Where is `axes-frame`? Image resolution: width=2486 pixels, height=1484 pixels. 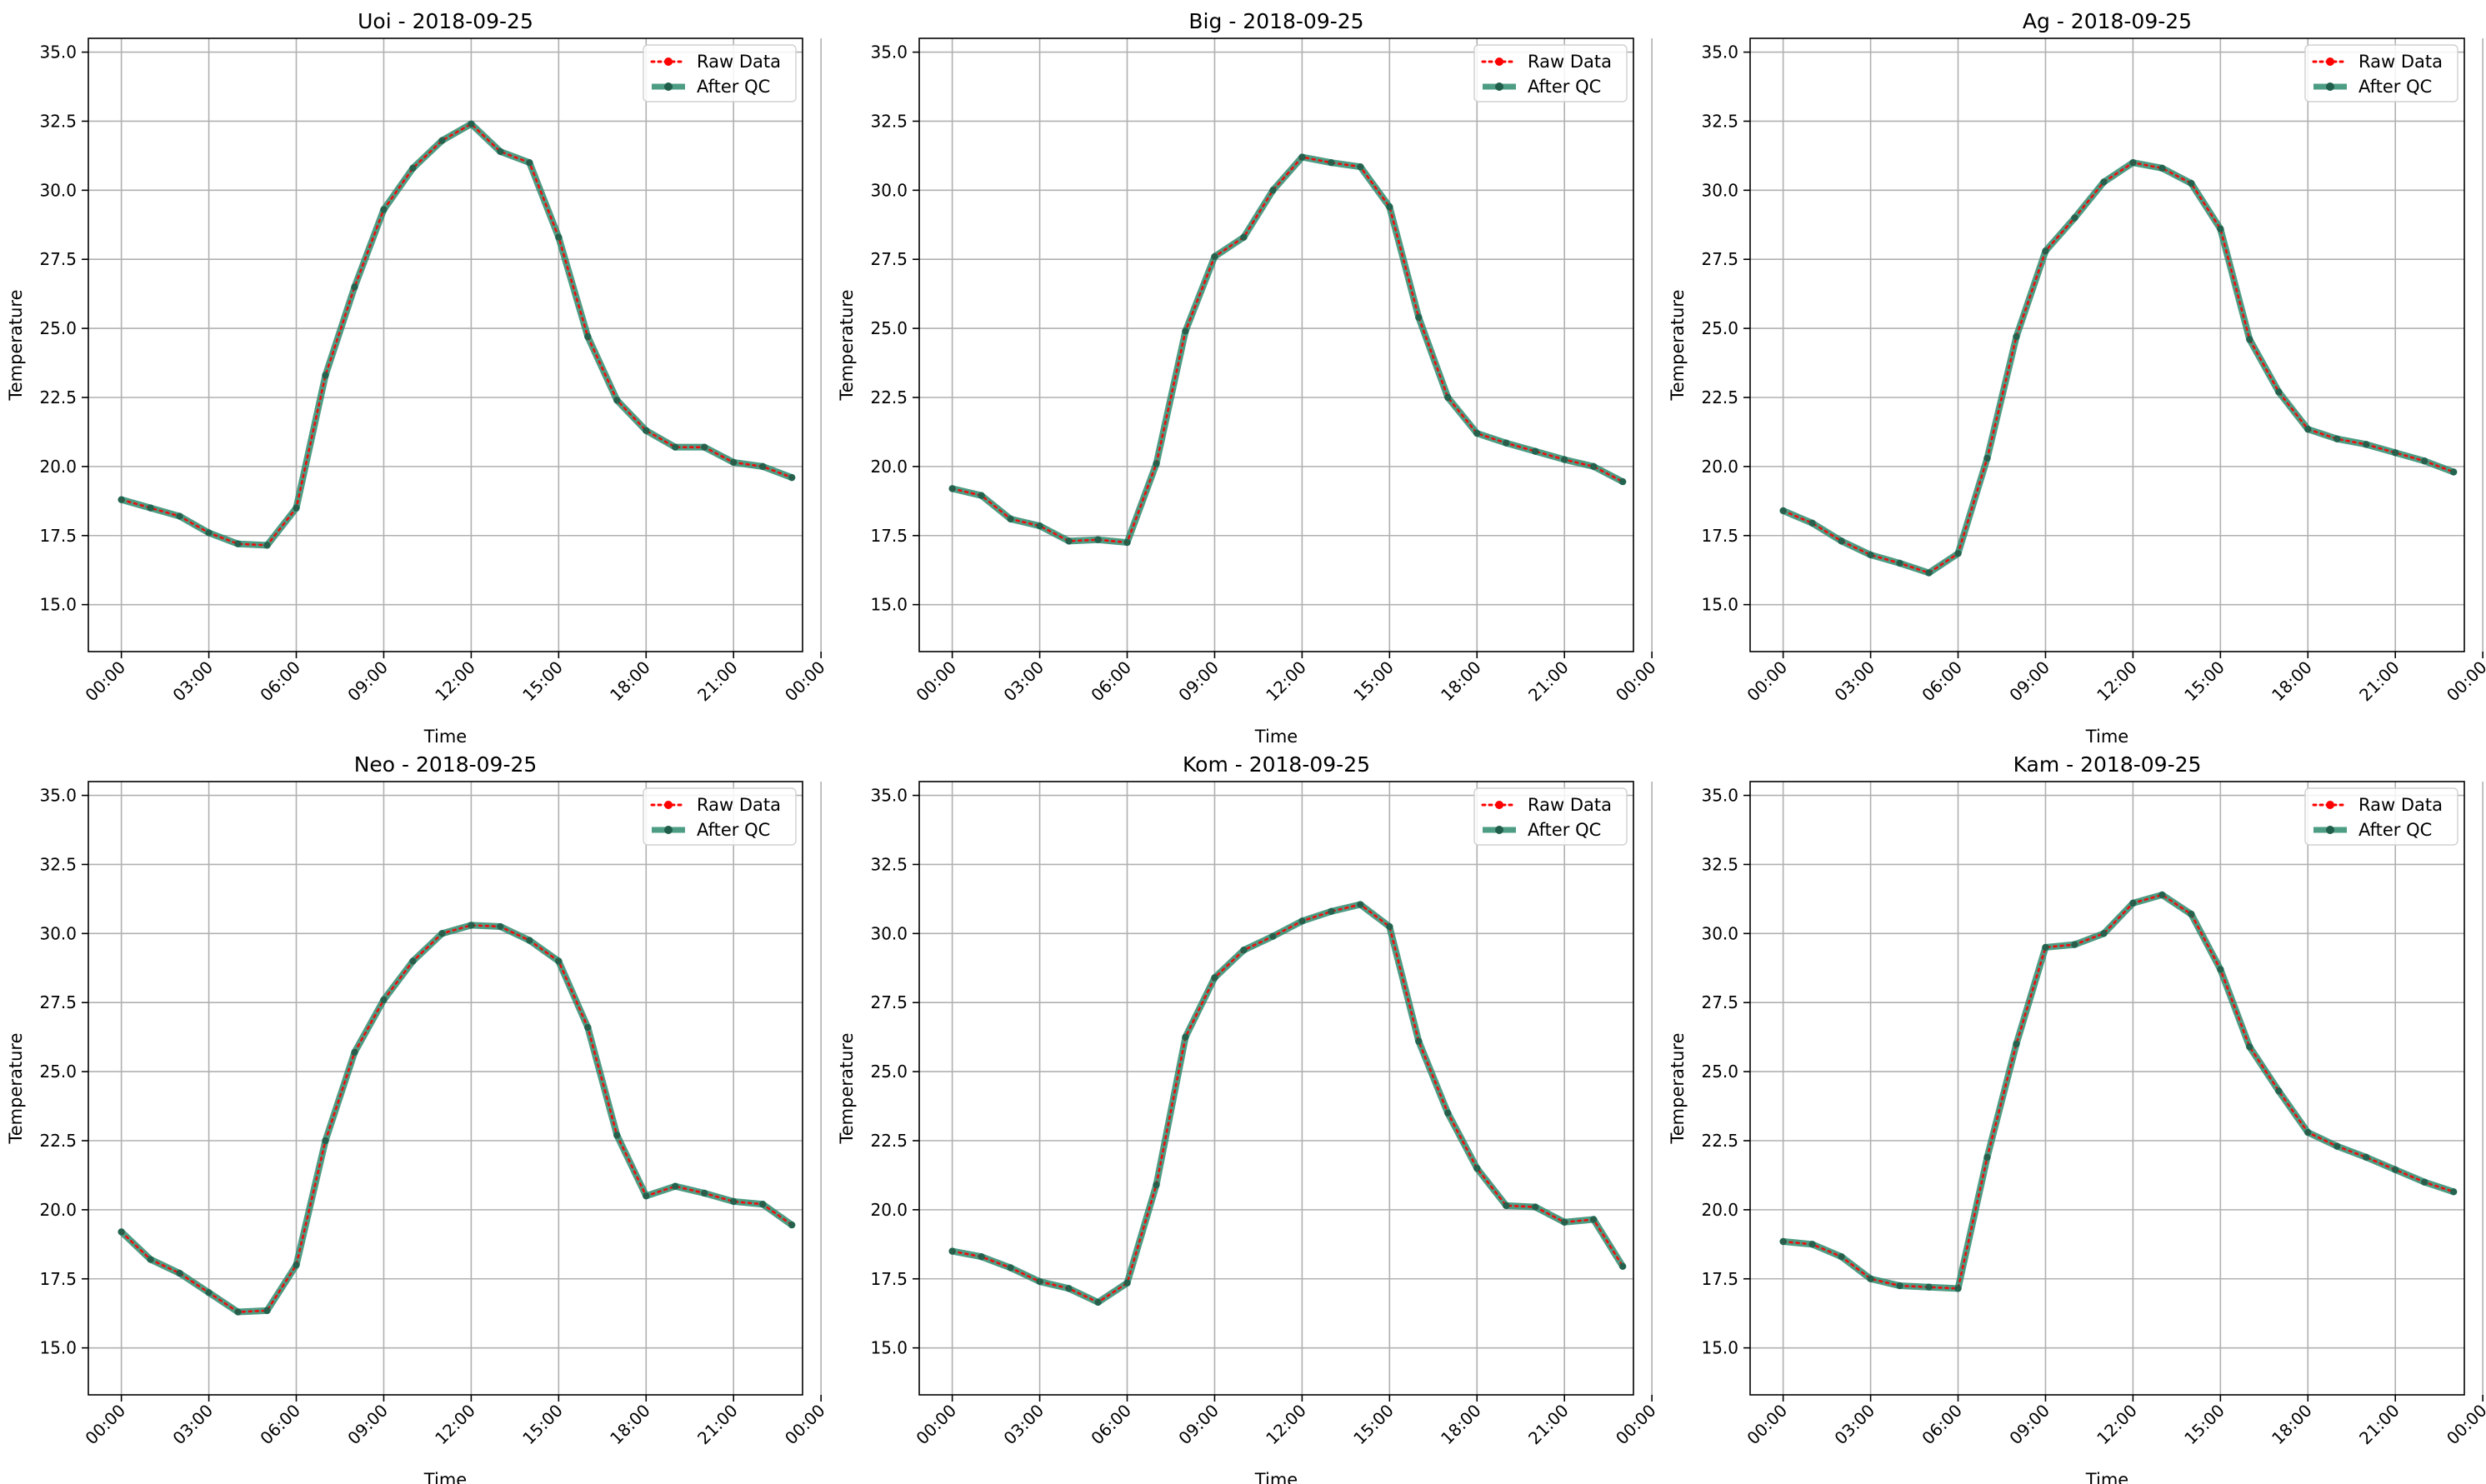
axes-frame is located at coordinates (445, 344).